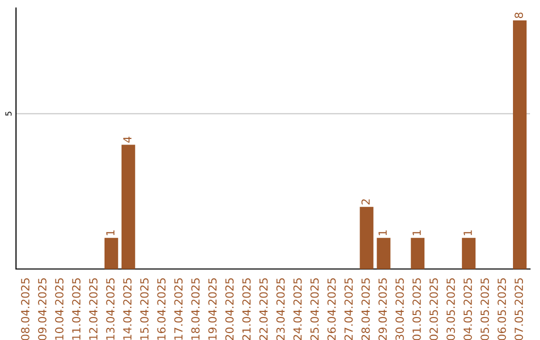 This screenshot has width=540, height=340. Describe the element at coordinates (484, 309) in the screenshot. I see `x-tick-label: 05.05.2025` at that location.